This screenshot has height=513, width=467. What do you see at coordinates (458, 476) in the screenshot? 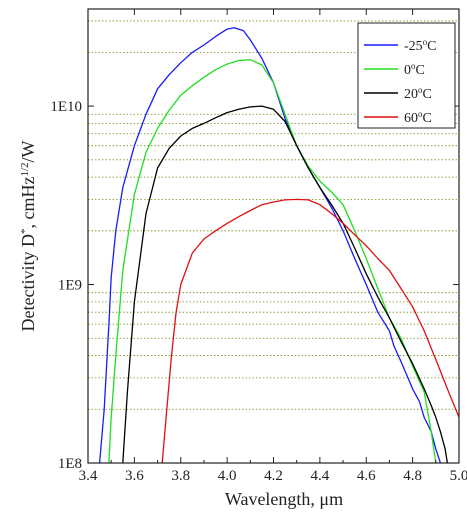
I see `x-tick-label: 5.0` at bounding box center [458, 476].